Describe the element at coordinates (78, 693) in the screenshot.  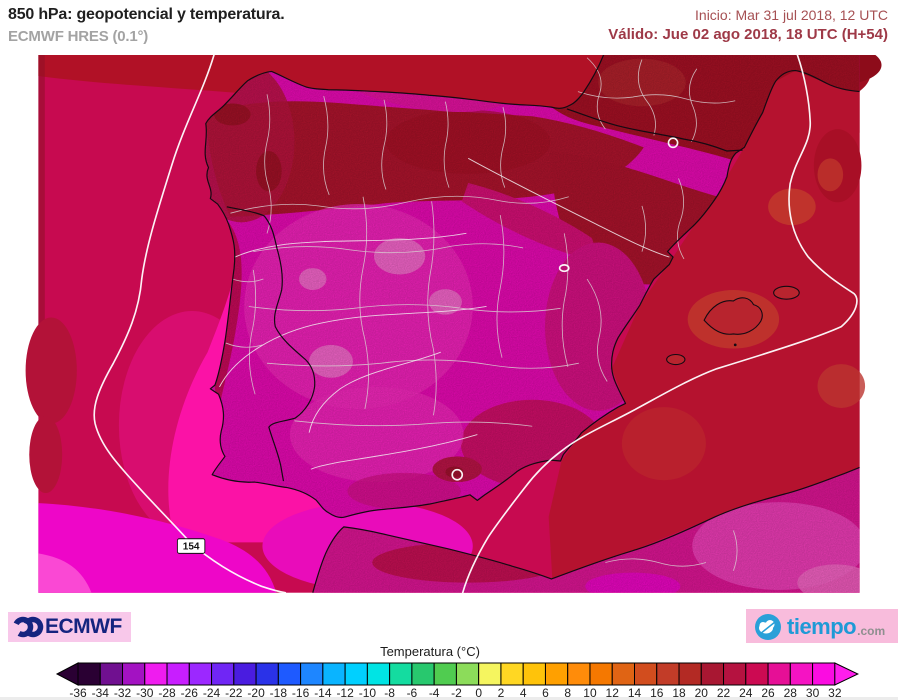
I see `colorbar-tick: -36` at that location.